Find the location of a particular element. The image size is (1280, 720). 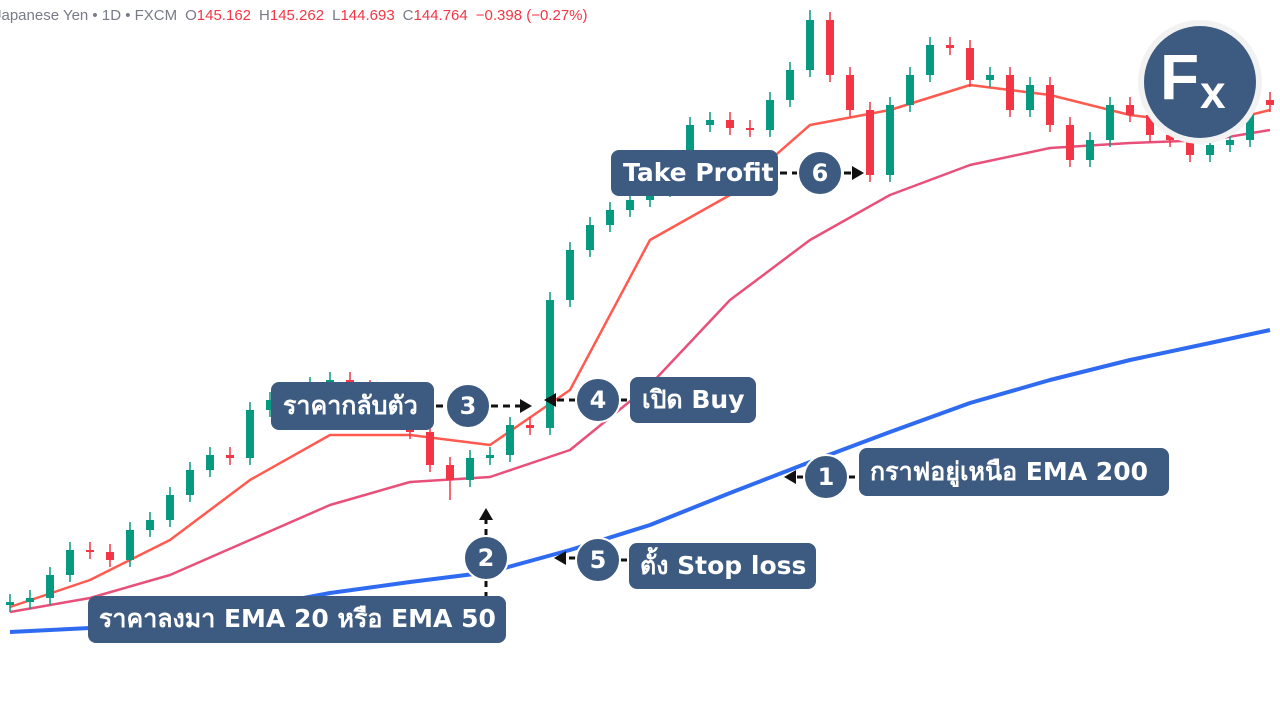

logo-disc is located at coordinates (1200, 82).